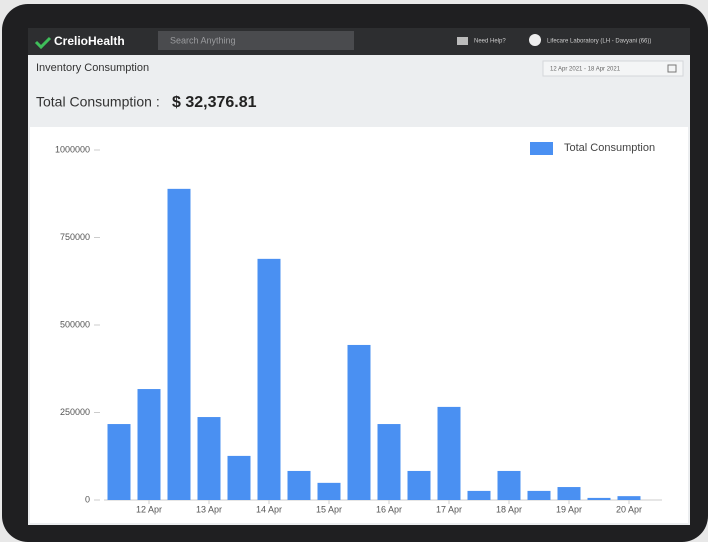  Describe the element at coordinates (98, 102) in the screenshot. I see `total-label: Total Consumption :` at that location.